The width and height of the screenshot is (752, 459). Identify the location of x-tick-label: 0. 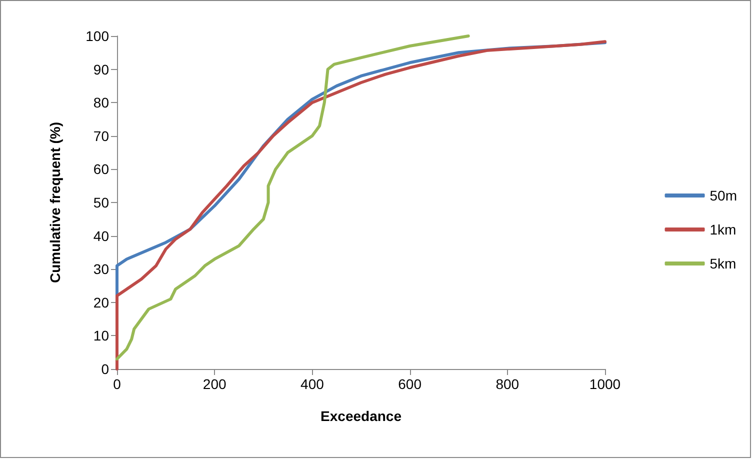
(117, 384).